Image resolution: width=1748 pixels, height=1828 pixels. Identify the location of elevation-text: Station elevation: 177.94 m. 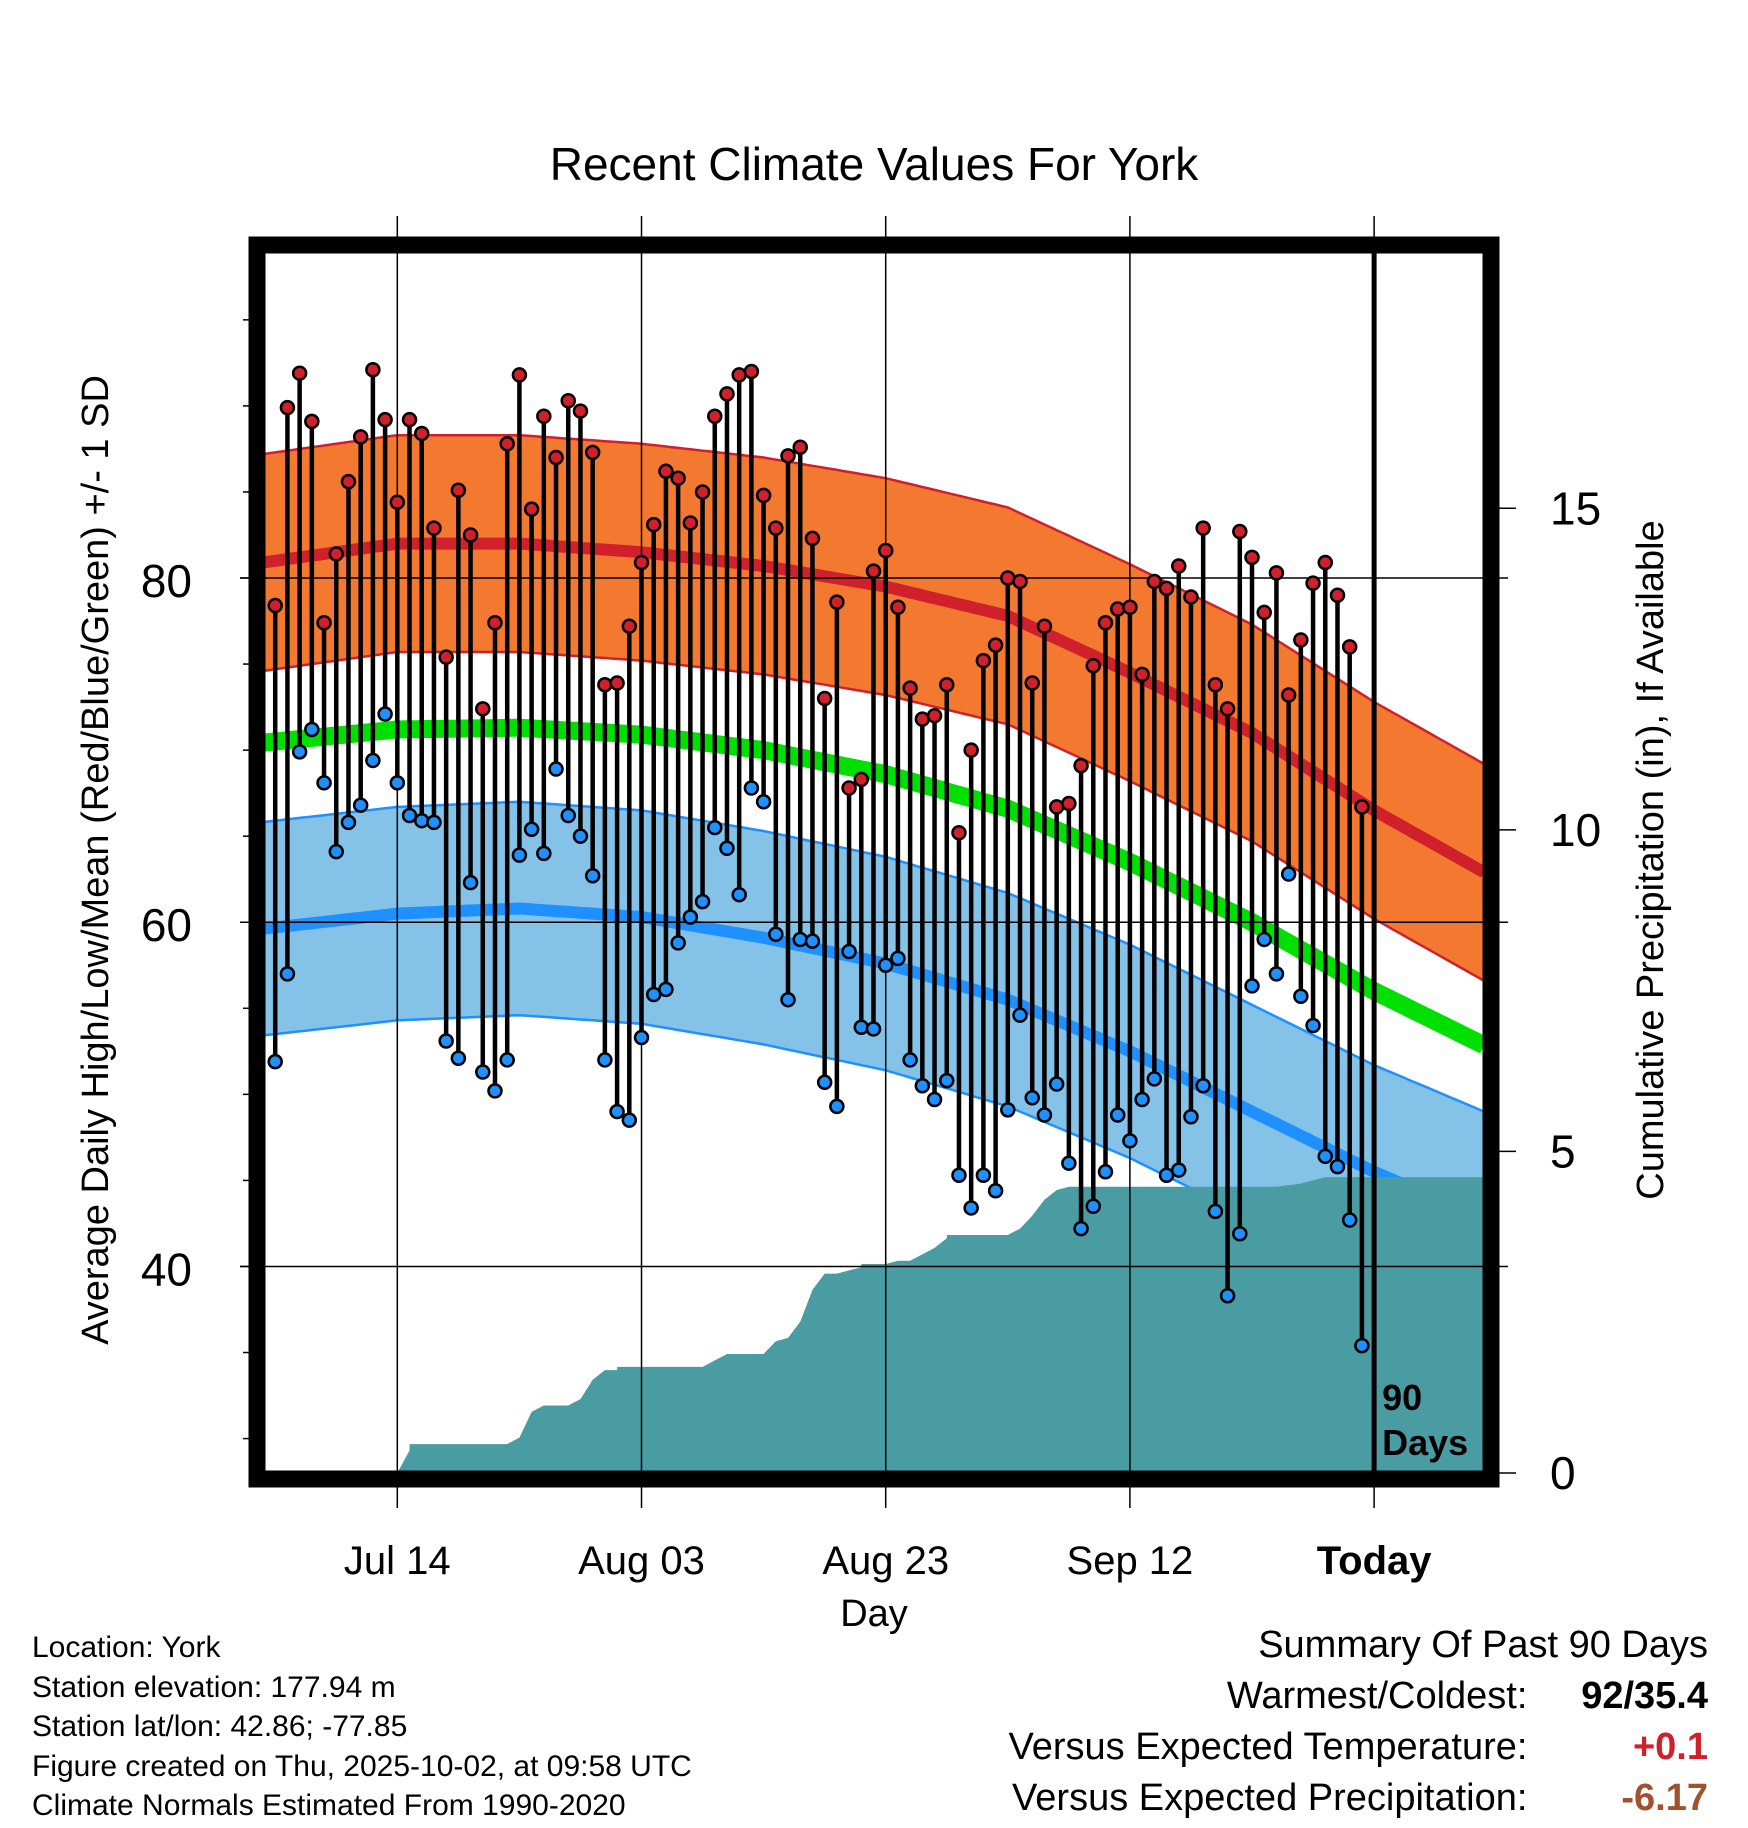
(214, 1687).